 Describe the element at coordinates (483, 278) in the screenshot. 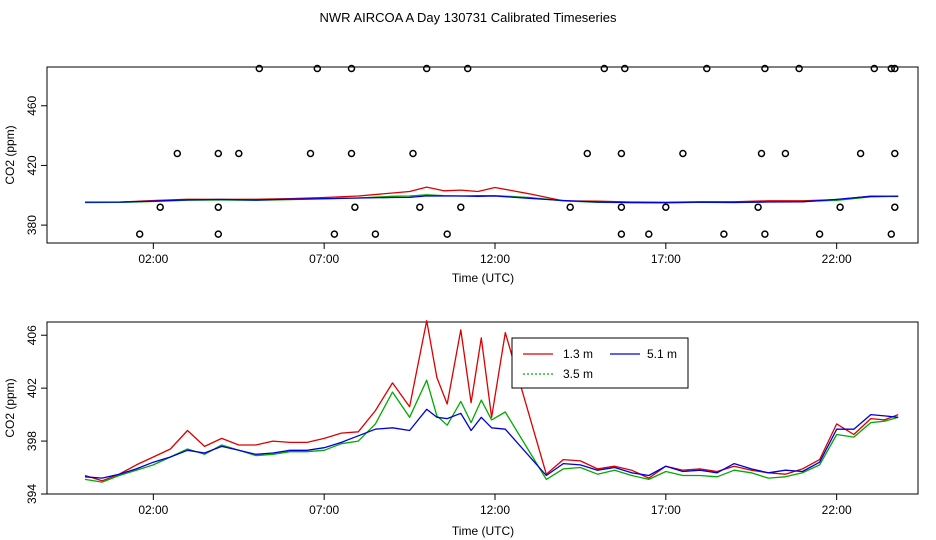

I see `top-x-axis-label: Time (UTC)` at that location.